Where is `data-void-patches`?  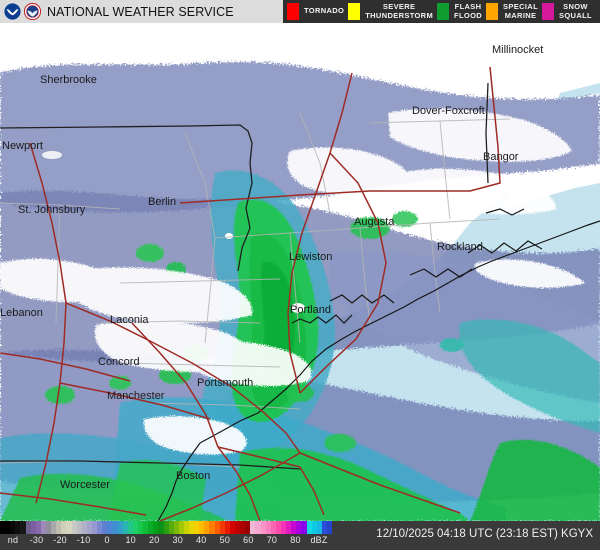 data-void-patches is located at coordinates (173, 232).